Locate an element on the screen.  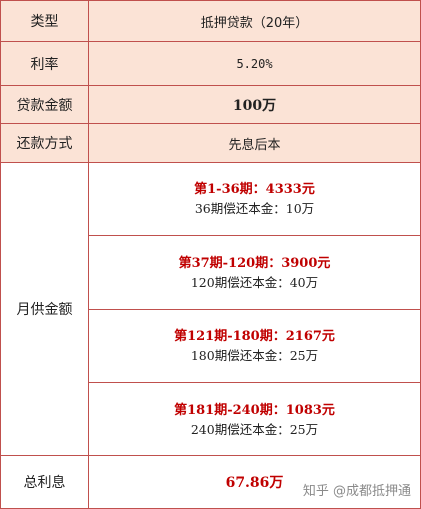
interest-value: 67.86万 is located at coordinates (254, 483).